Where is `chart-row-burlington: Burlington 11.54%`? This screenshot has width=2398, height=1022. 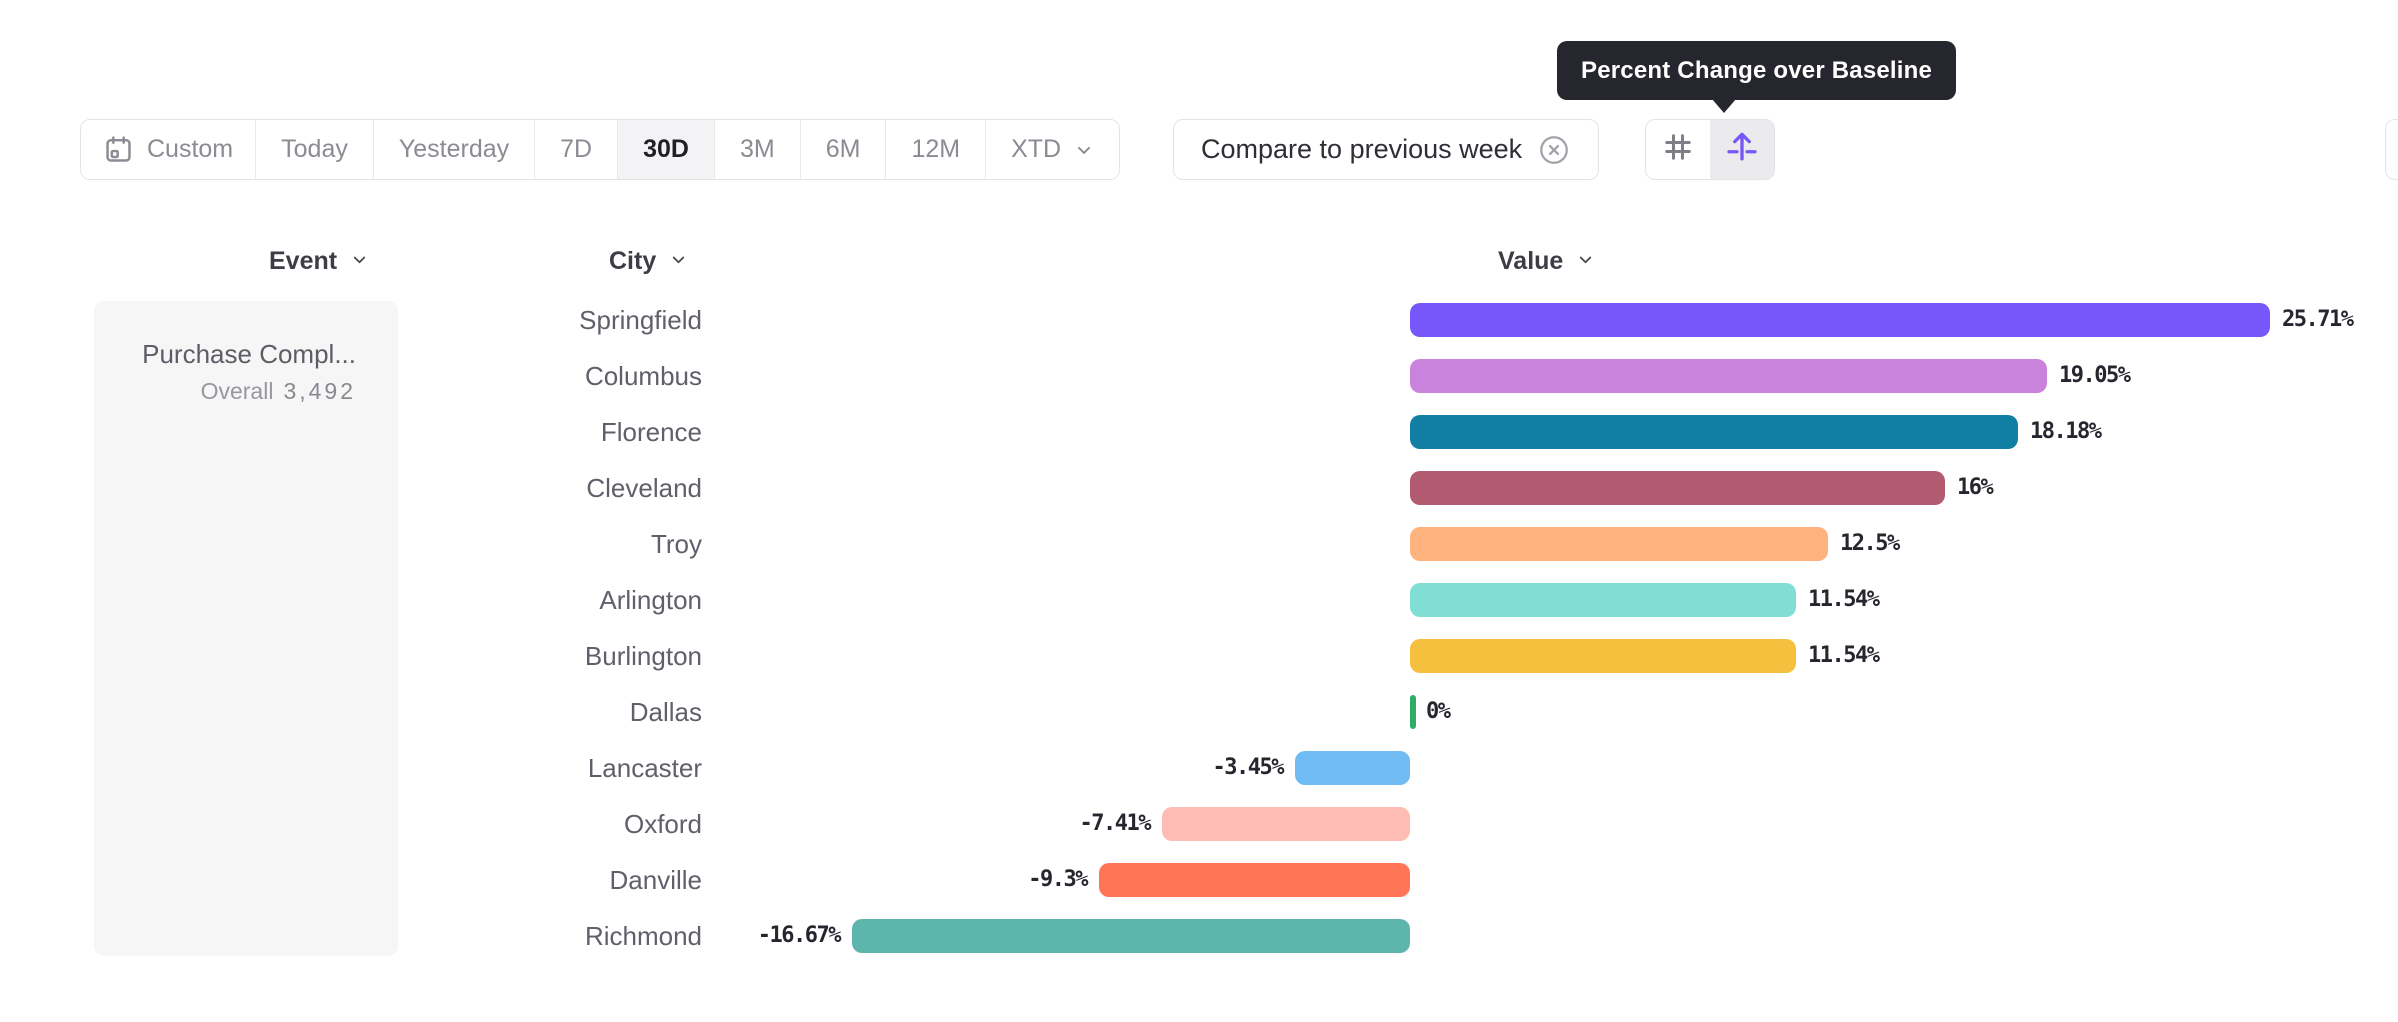 chart-row-burlington: Burlington 11.54% is located at coordinates (1199, 656).